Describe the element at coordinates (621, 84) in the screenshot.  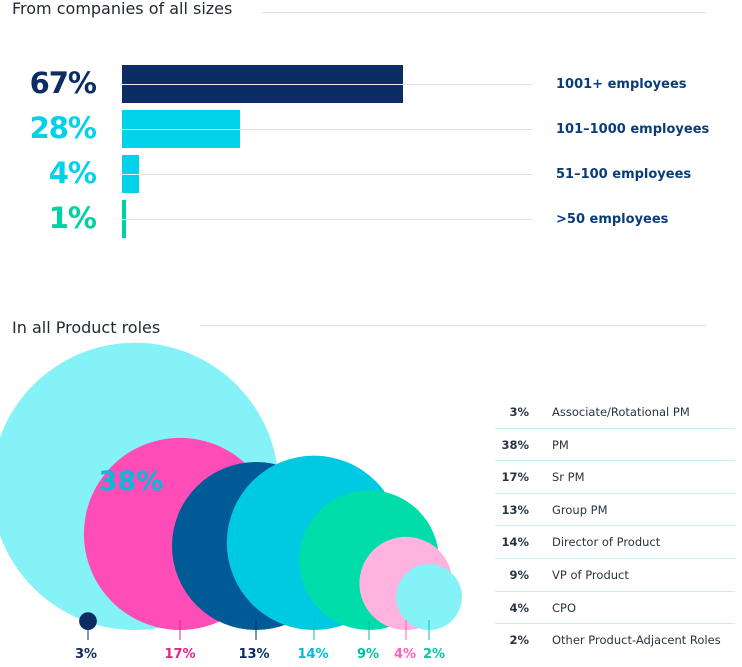
I see `bar-category-label: 1001+ employees` at that location.